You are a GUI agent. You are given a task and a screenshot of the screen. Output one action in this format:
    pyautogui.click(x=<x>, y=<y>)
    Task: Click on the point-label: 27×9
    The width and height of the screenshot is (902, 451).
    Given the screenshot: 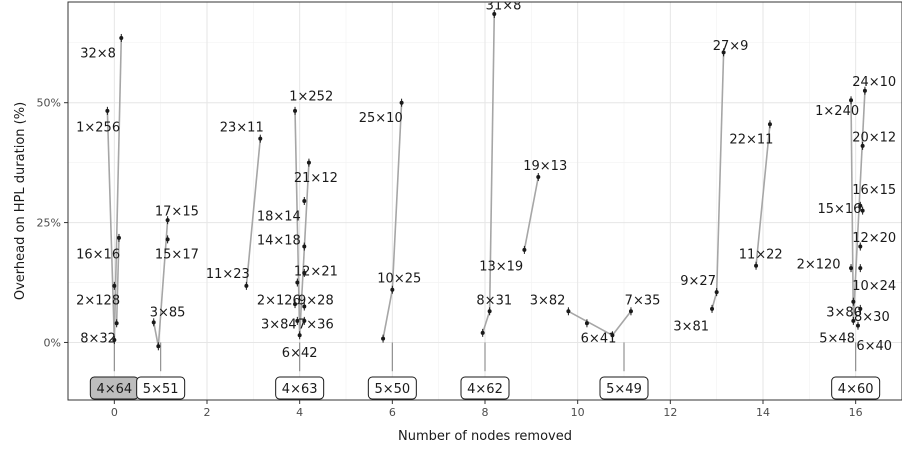 What is the action you would take?
    pyautogui.click(x=731, y=46)
    